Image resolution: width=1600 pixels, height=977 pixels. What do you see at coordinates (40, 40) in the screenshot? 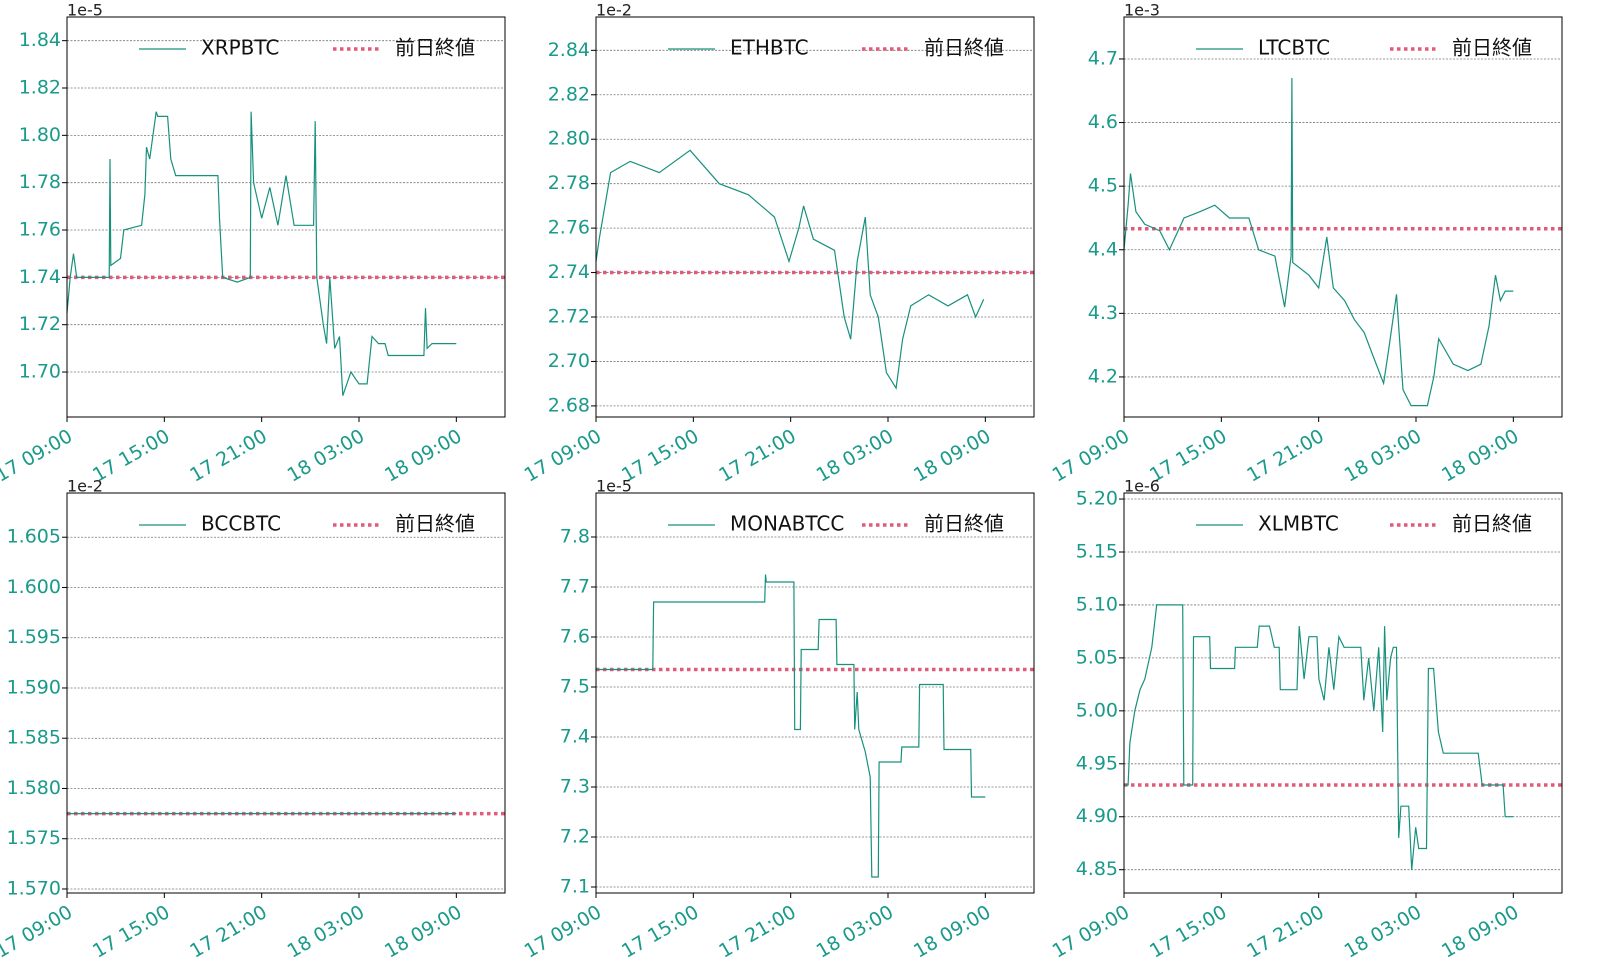
I see `y-tick-label: 1.84` at bounding box center [40, 40].